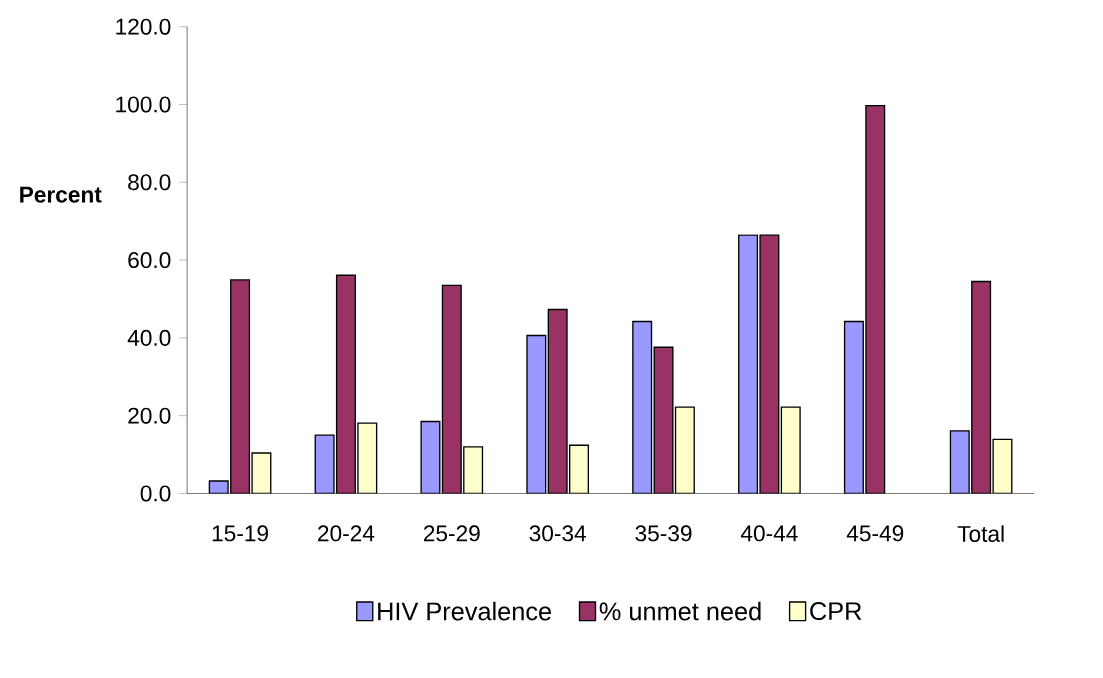 Image resolution: width=1103 pixels, height=678 pixels. What do you see at coordinates (680, 611) in the screenshot?
I see `legend-label: % unmet need` at bounding box center [680, 611].